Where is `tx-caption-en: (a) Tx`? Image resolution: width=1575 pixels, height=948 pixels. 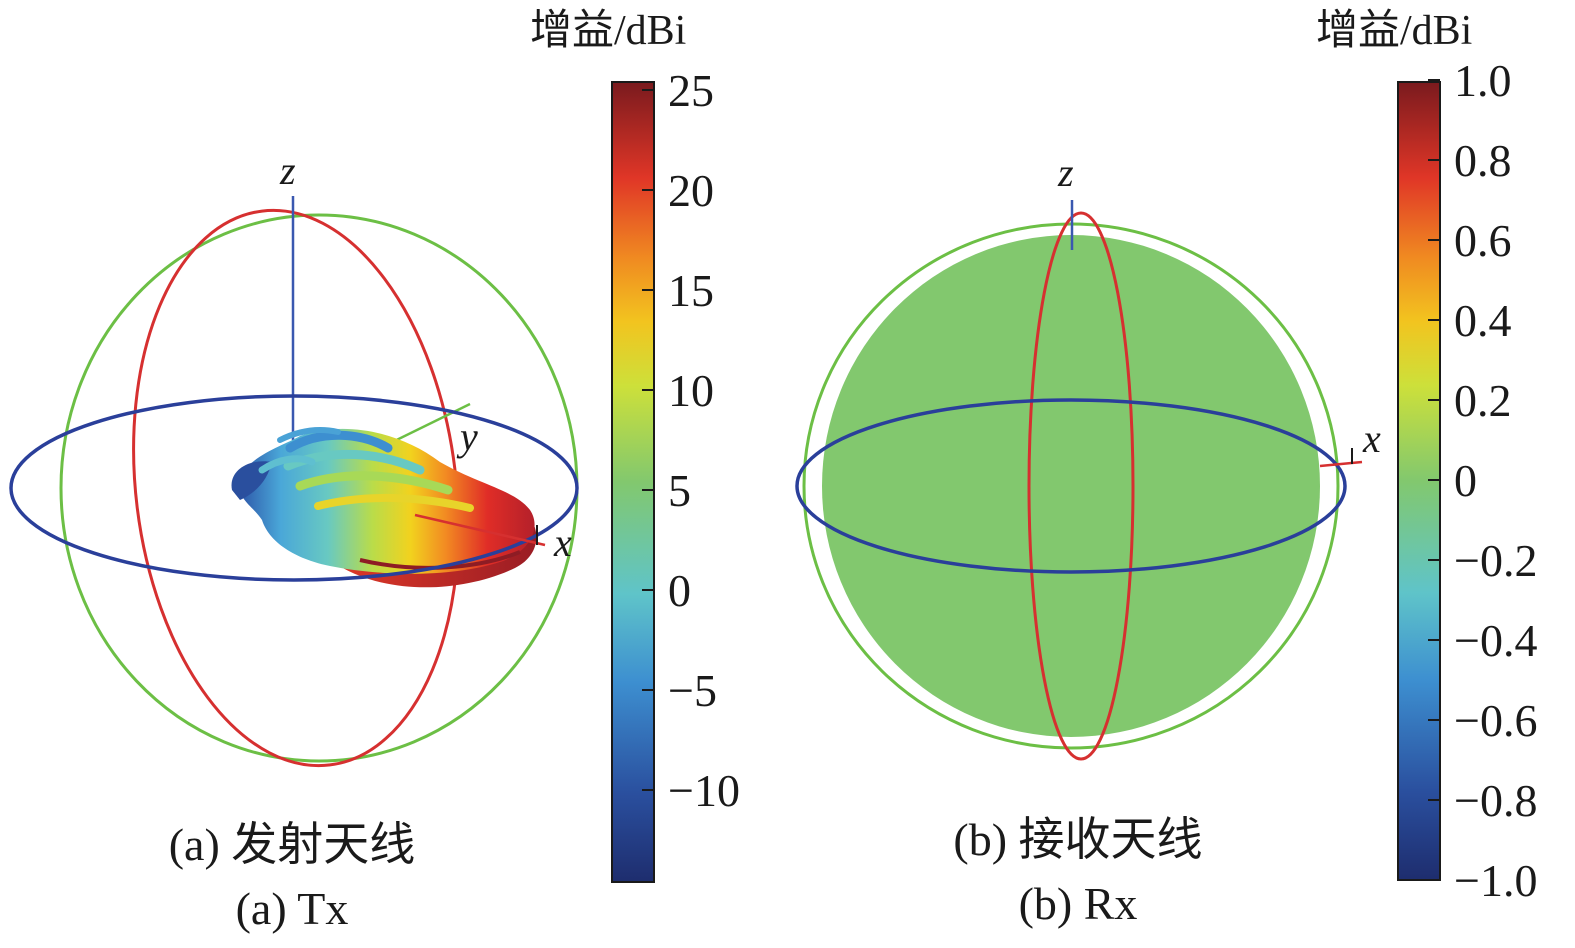 tx-caption-en: (a) Tx is located at coordinates (292, 908).